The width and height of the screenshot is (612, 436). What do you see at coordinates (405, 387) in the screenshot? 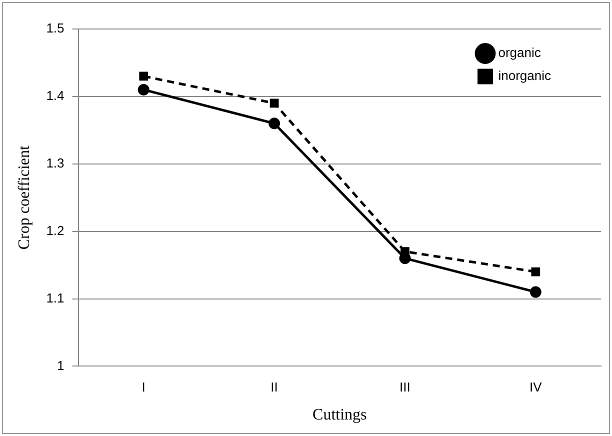
I see `x-tick-label: III` at bounding box center [405, 387].